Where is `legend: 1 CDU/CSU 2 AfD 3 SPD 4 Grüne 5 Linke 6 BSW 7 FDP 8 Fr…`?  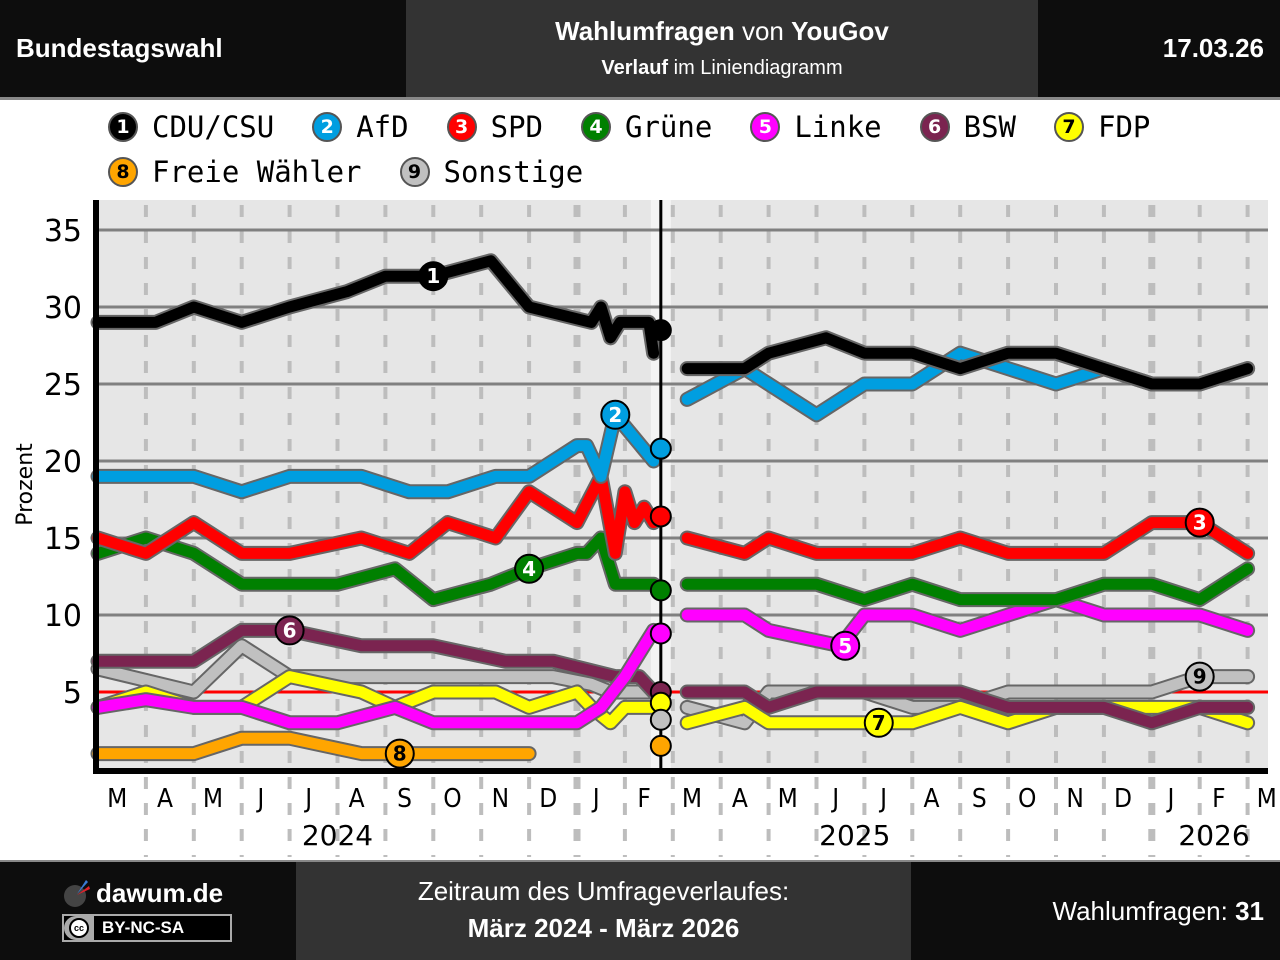
legend: 1 CDU/CSU 2 AfD 3 SPD 4 Grüne 5 Linke 6 BSW 7 FDP 8 Fr… is located at coordinates (688, 149).